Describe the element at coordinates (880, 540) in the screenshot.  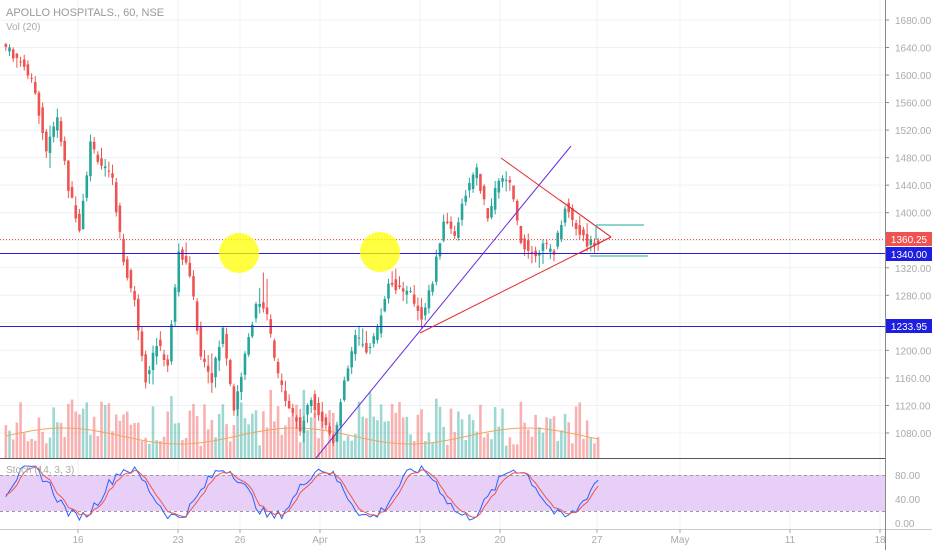
I see `time-tick-label: 18` at that location.